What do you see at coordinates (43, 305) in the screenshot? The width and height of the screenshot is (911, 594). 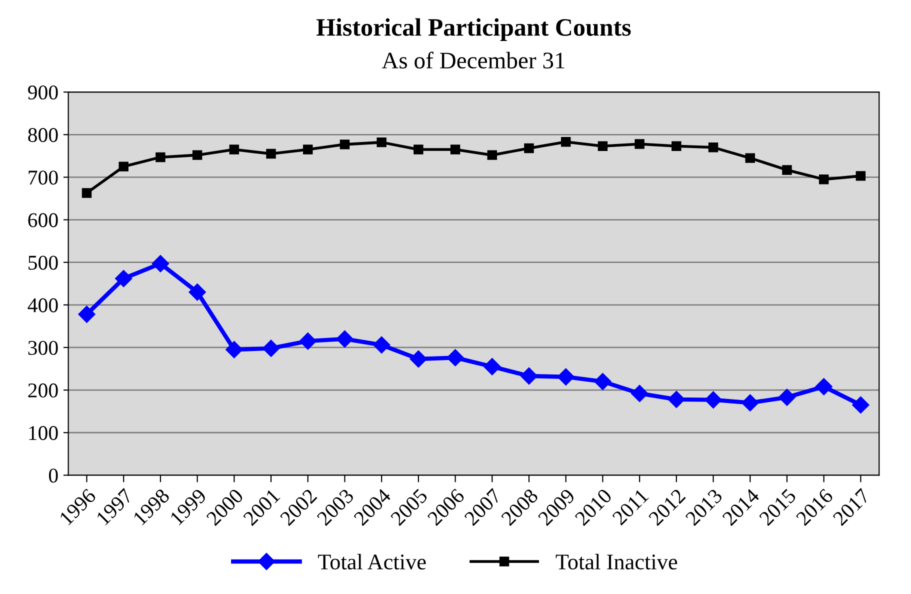 I see `y-tick-label: 400` at bounding box center [43, 305].